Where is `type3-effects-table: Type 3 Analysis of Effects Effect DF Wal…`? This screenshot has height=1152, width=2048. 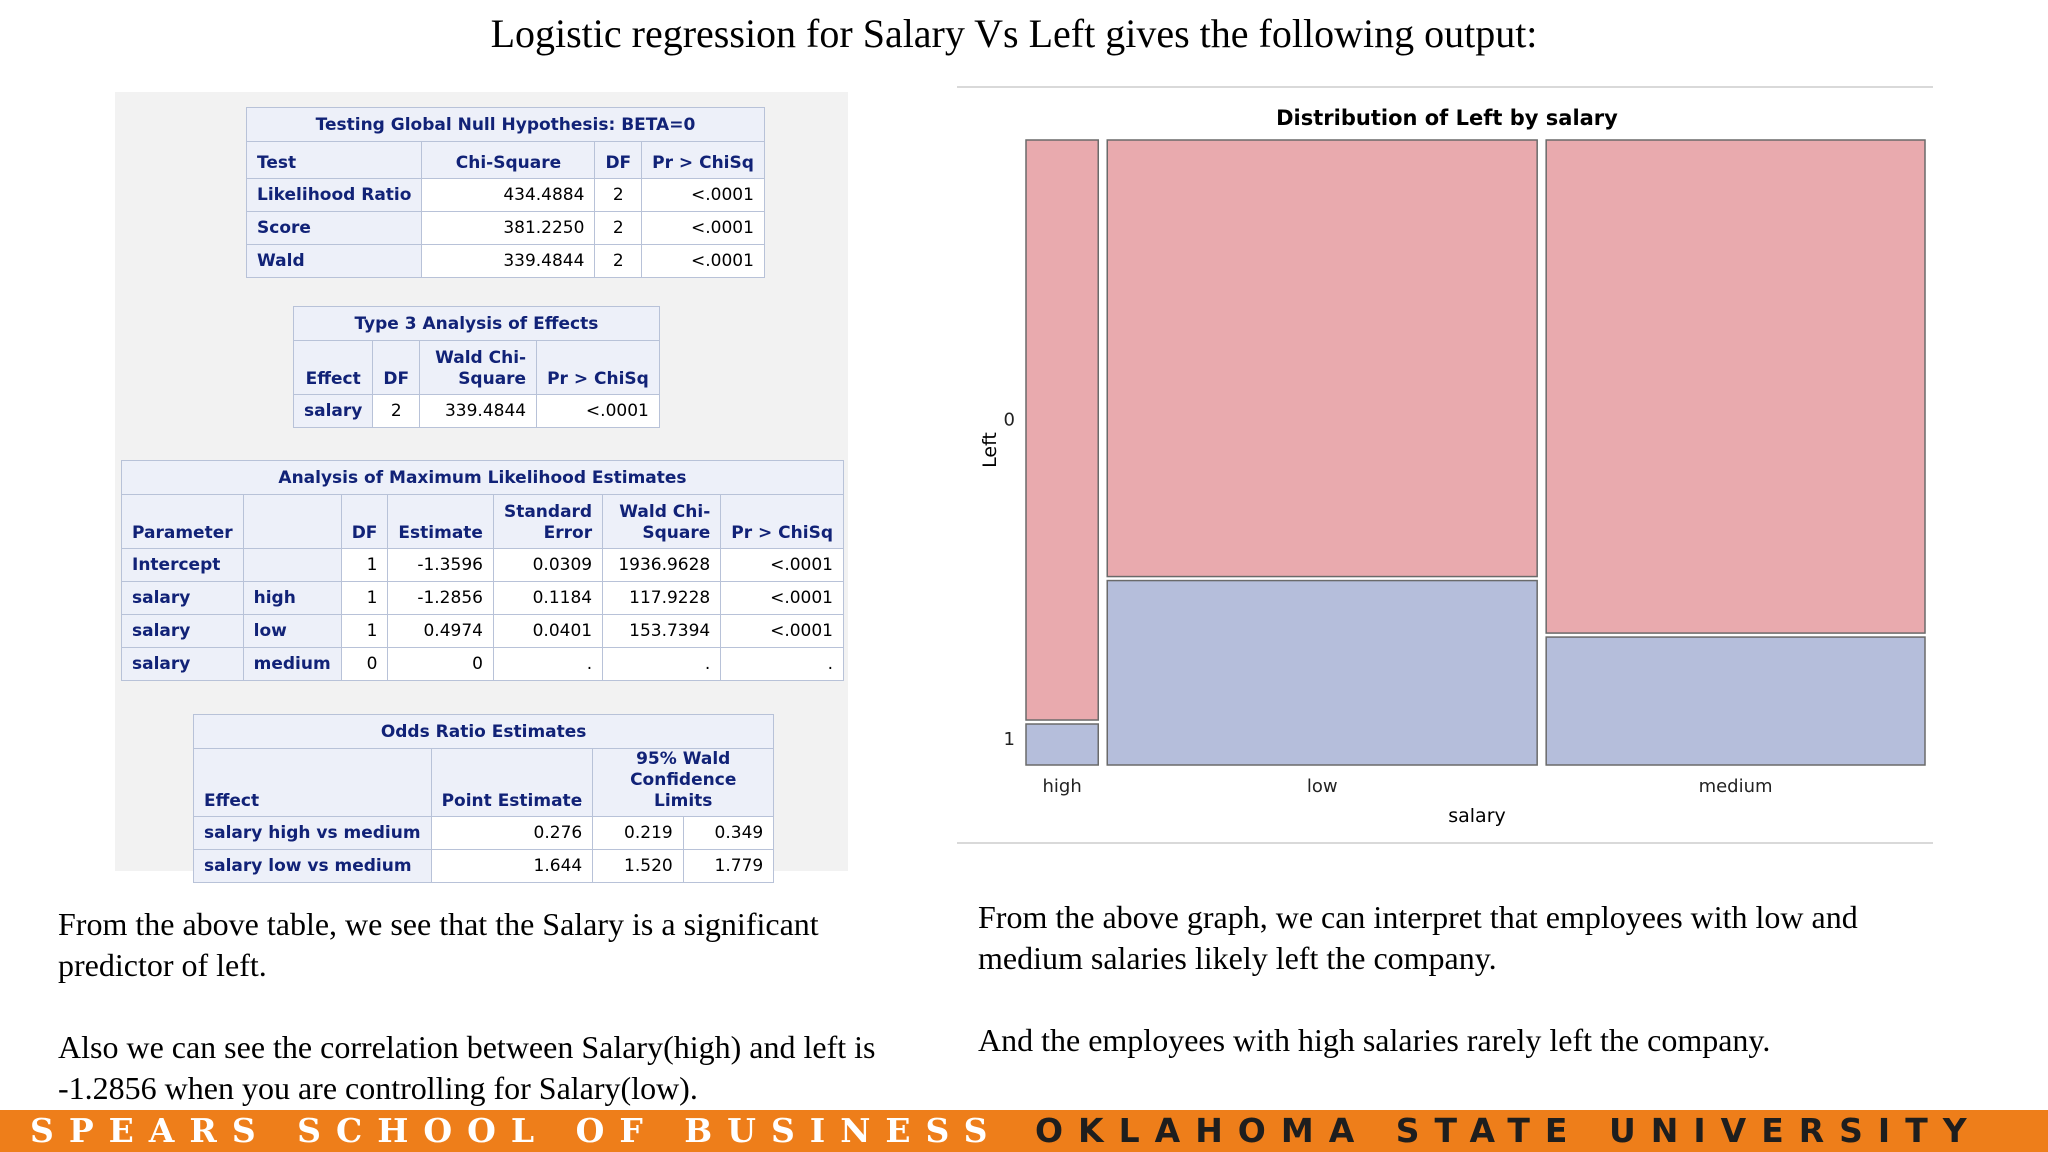 type3-effects-table: Type 3 Analysis of Effects Effect DF Wal… is located at coordinates (476, 367).